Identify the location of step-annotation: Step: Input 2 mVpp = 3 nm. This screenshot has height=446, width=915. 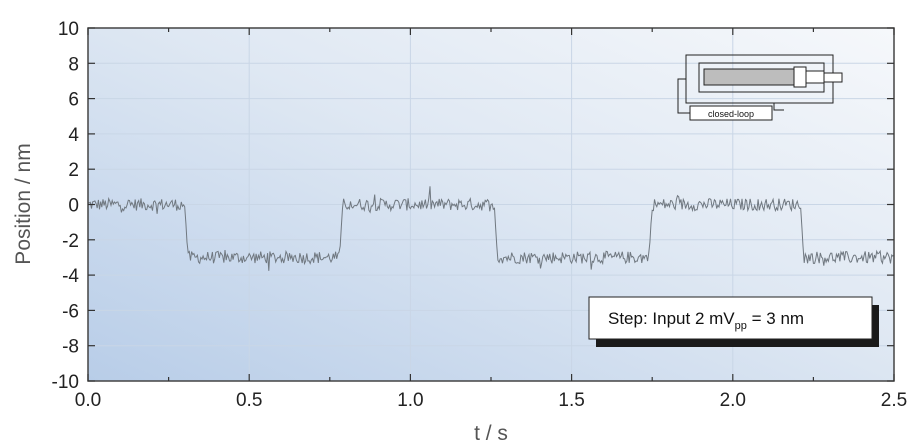
(733, 321).